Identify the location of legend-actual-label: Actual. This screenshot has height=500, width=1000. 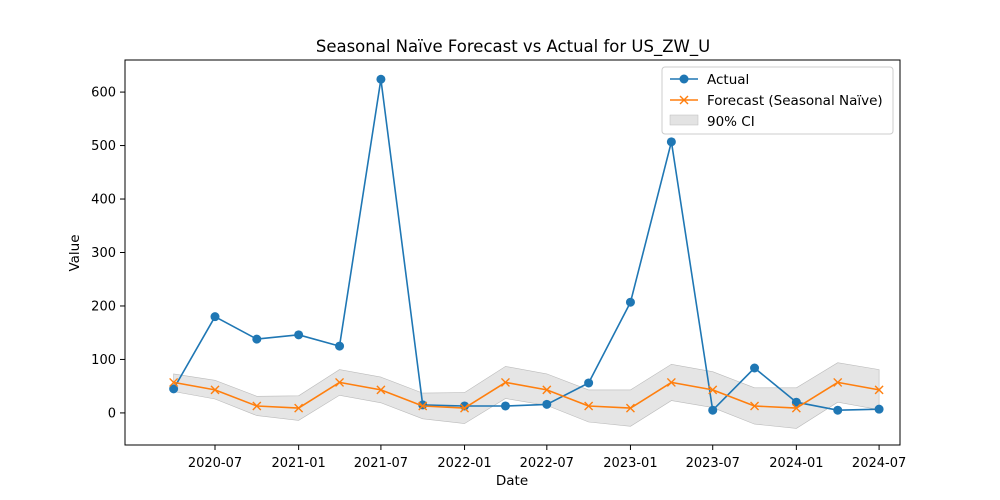
(728, 80).